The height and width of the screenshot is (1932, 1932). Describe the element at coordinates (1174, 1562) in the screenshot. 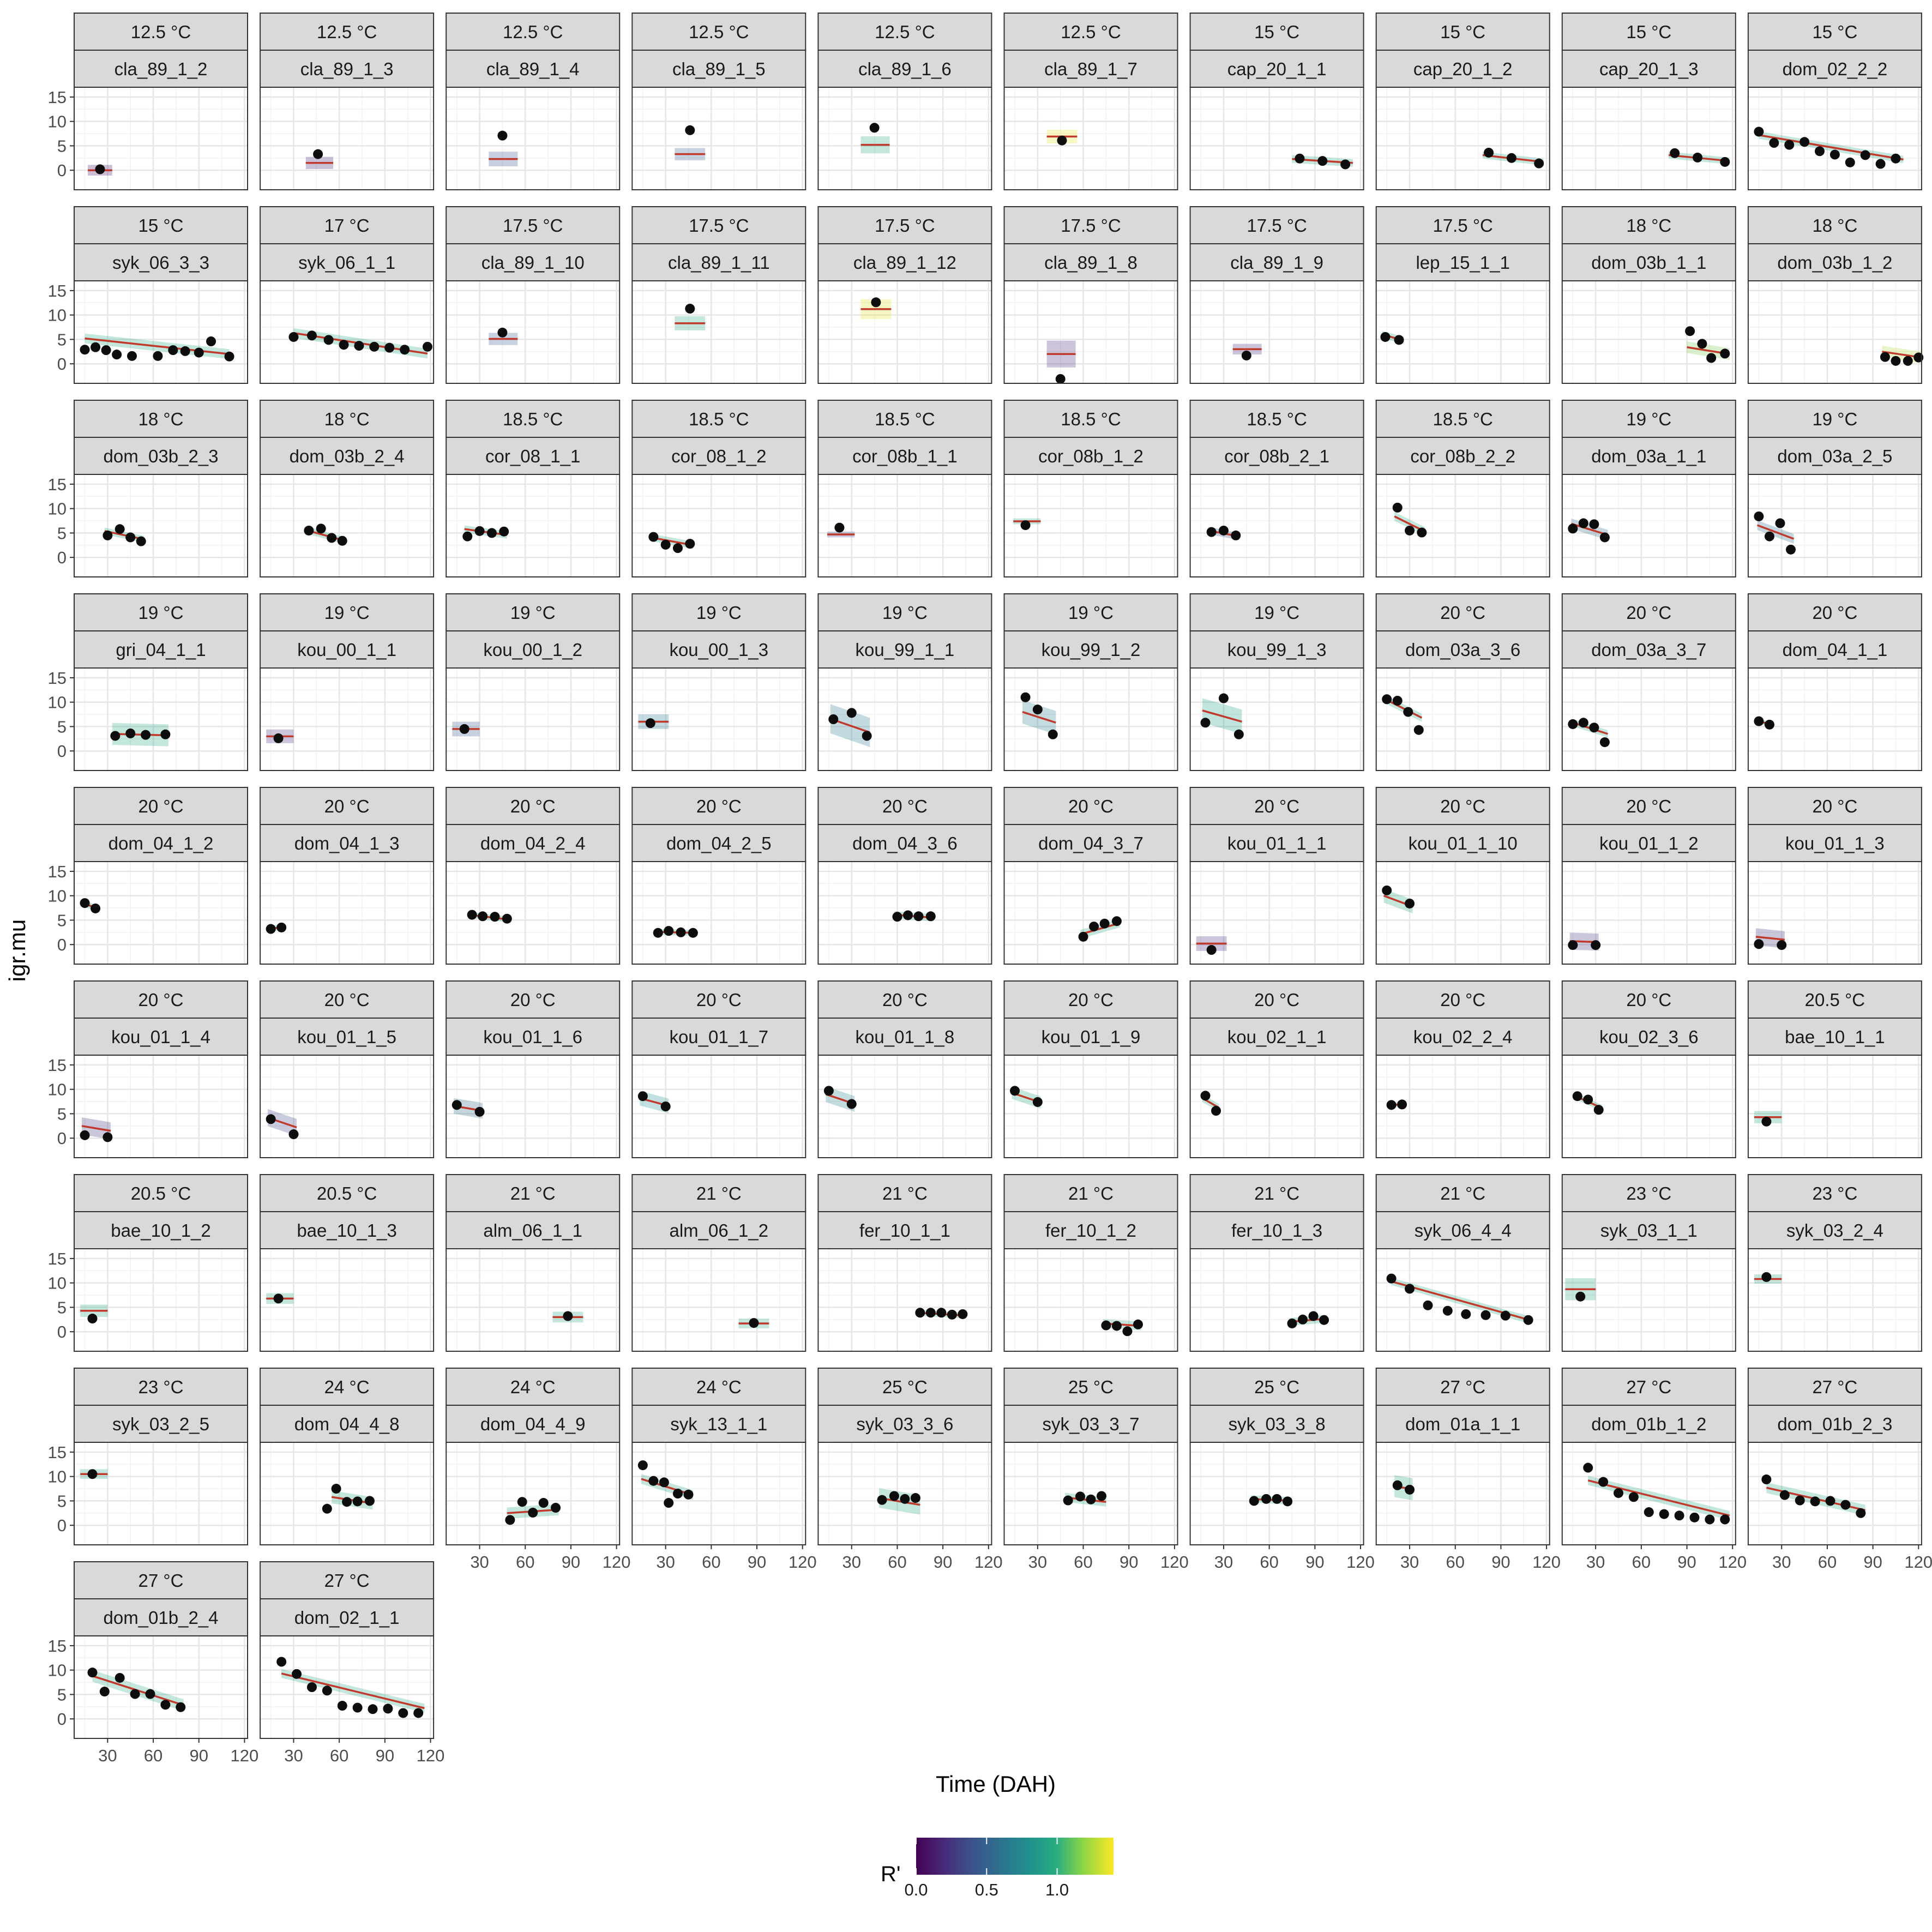

I see `x-tick-label: 120` at that location.